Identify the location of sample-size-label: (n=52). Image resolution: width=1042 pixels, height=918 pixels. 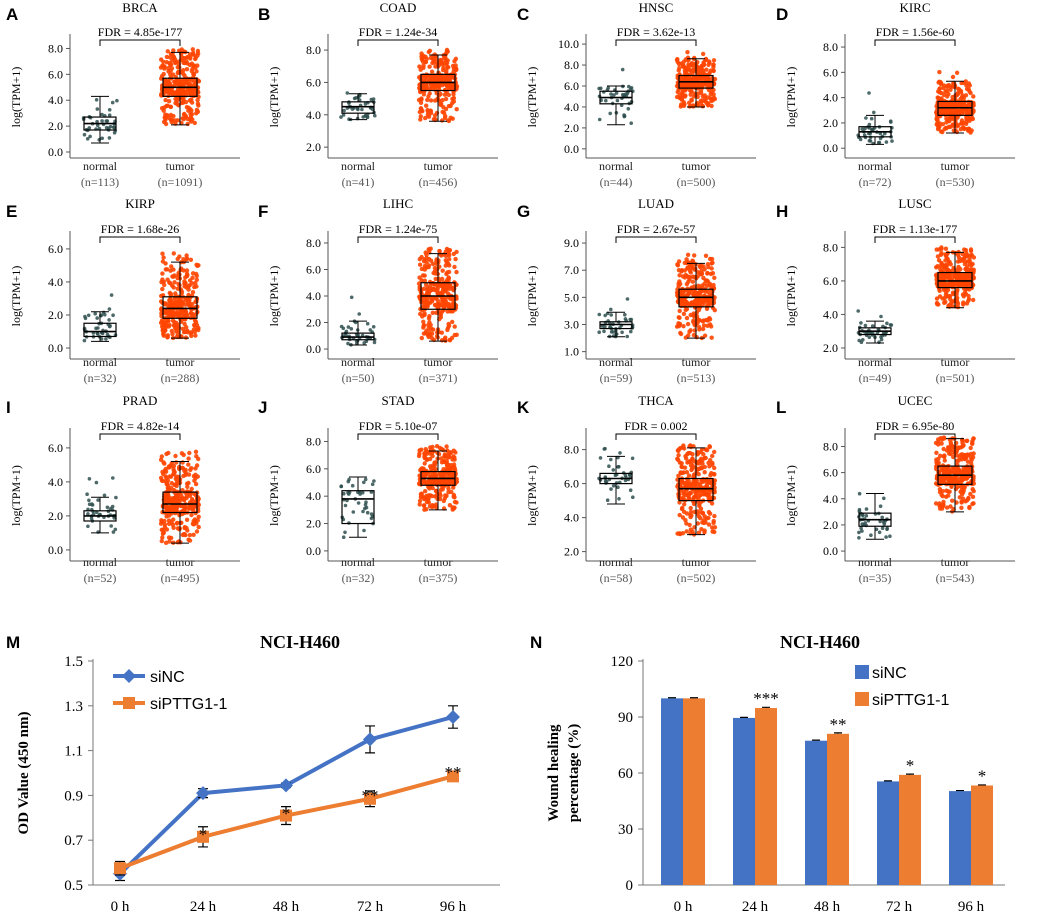
(100, 578).